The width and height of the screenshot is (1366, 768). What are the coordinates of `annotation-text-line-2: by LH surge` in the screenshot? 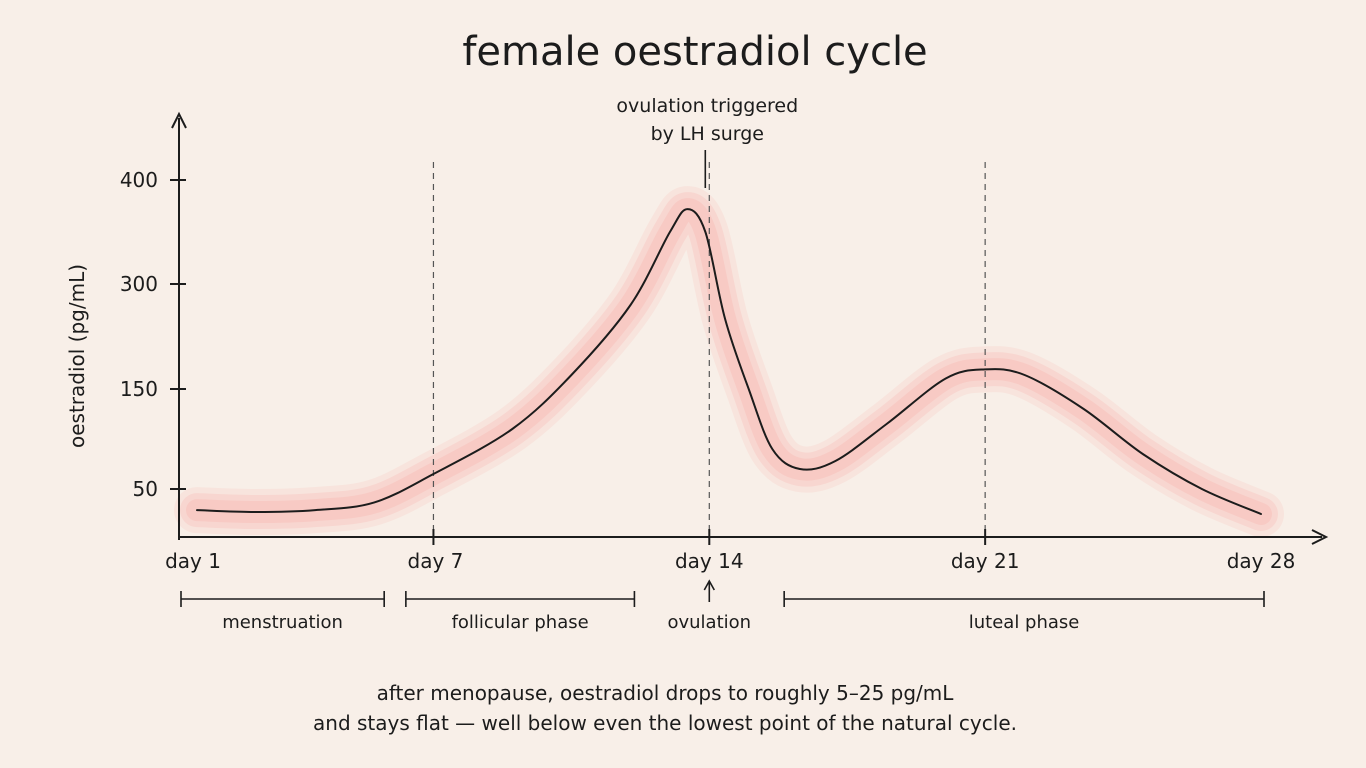 It's located at (707, 134).